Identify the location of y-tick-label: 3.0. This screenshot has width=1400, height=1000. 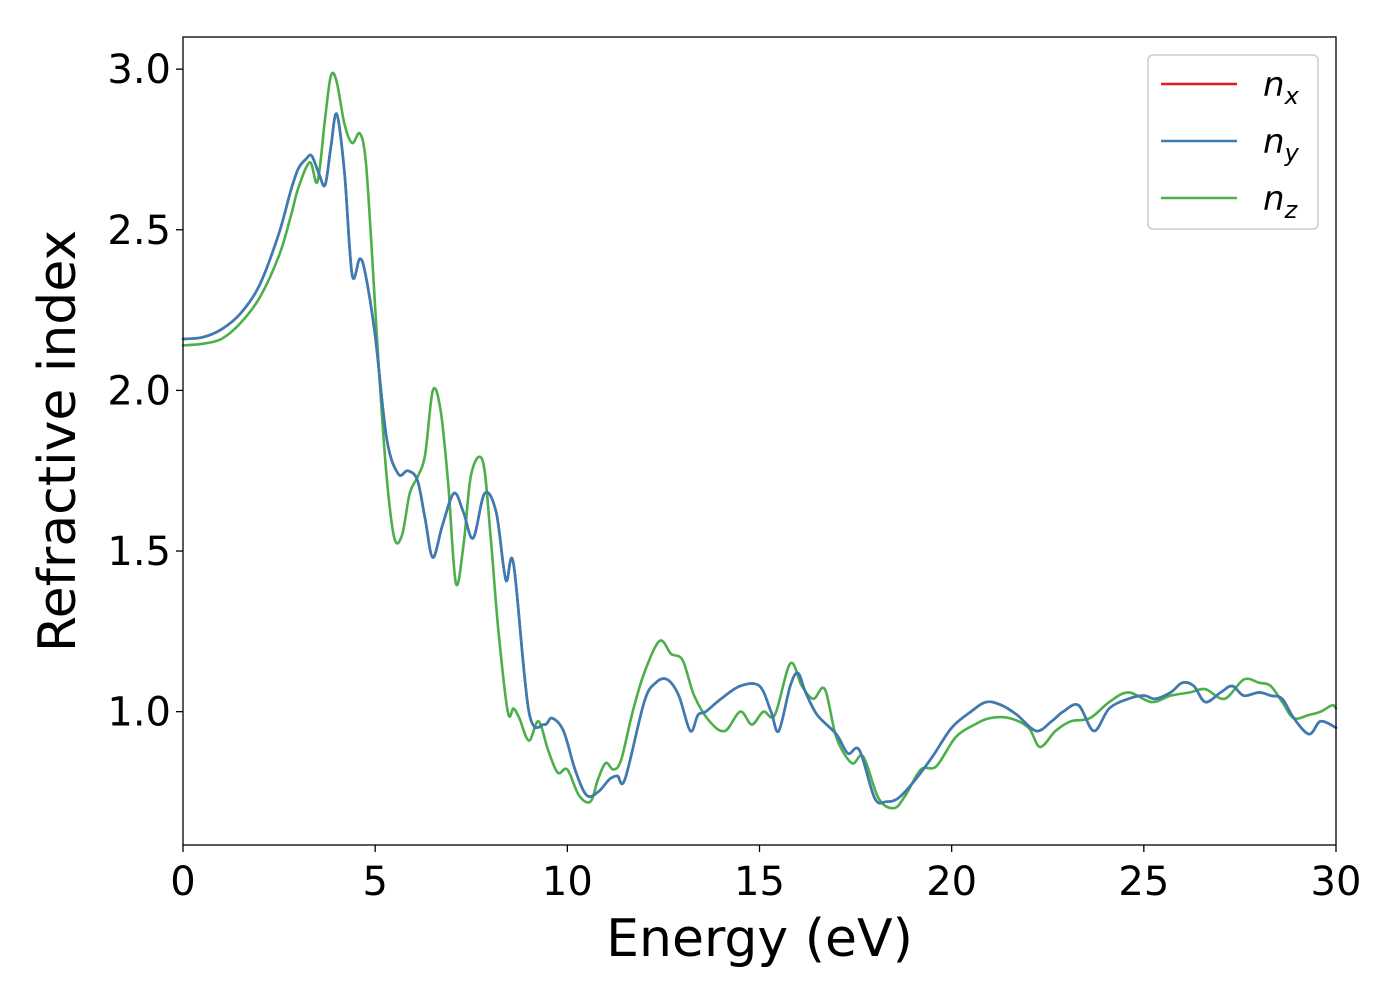
(139, 70).